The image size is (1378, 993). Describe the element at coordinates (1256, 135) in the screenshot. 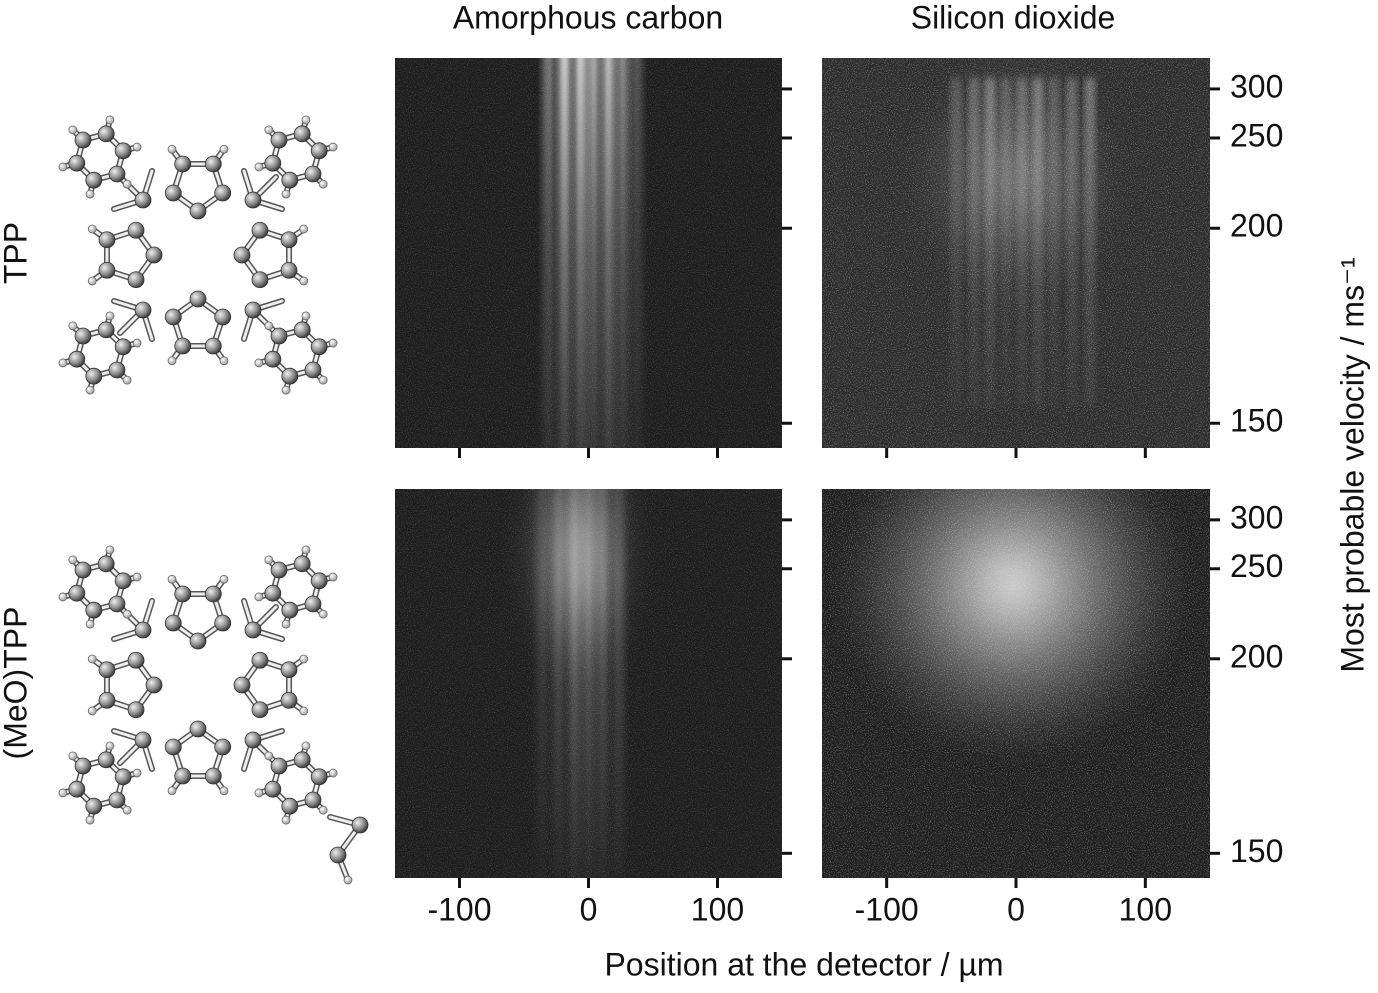

I see `y-tick-label: 250` at that location.